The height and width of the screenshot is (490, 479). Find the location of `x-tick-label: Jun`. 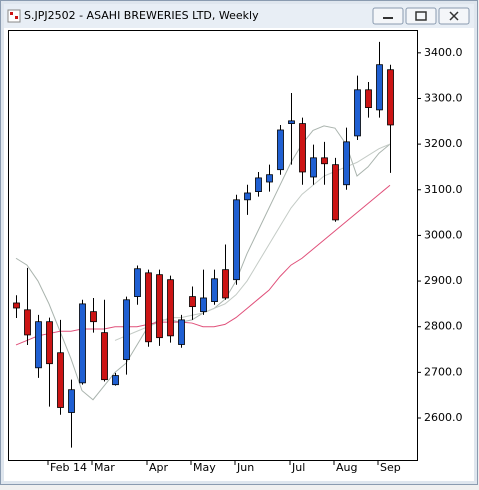

x-tick-label: Jun is located at coordinates (245, 467).